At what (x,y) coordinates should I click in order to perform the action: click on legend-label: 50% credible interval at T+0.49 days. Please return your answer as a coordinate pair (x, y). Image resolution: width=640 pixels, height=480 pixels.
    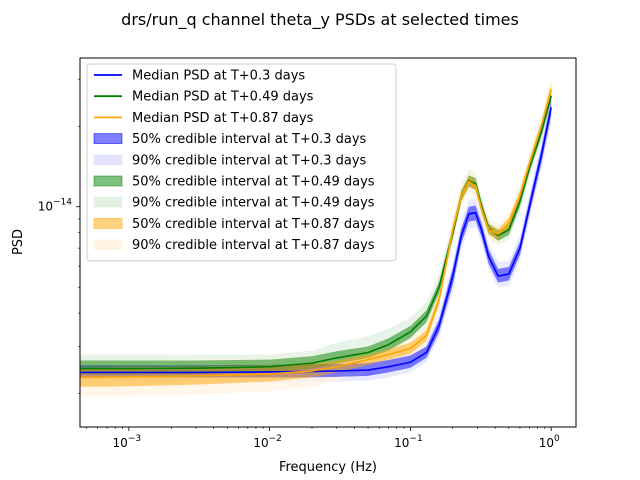
    Looking at the image, I should click on (253, 182).